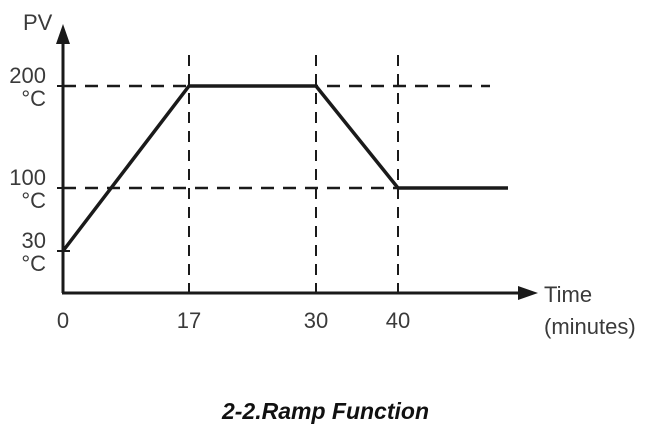  What do you see at coordinates (325, 411) in the screenshot?
I see `caption: 2-2.Ramp Function` at bounding box center [325, 411].